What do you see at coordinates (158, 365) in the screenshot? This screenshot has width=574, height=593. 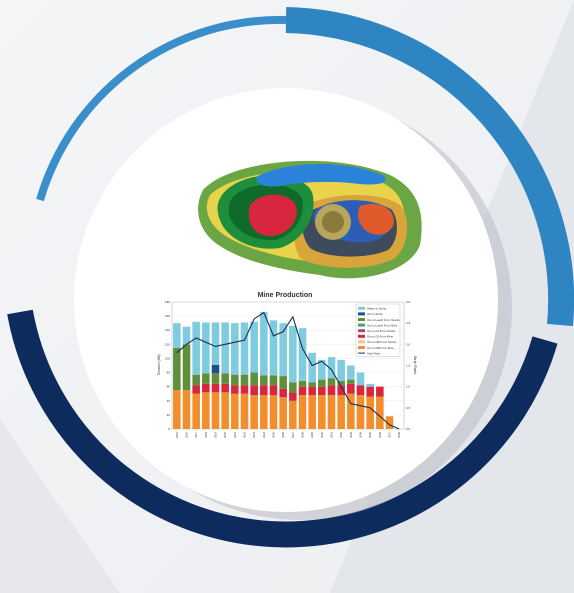 I see `y-axis-label: Tonnes (Mt)` at bounding box center [158, 365].